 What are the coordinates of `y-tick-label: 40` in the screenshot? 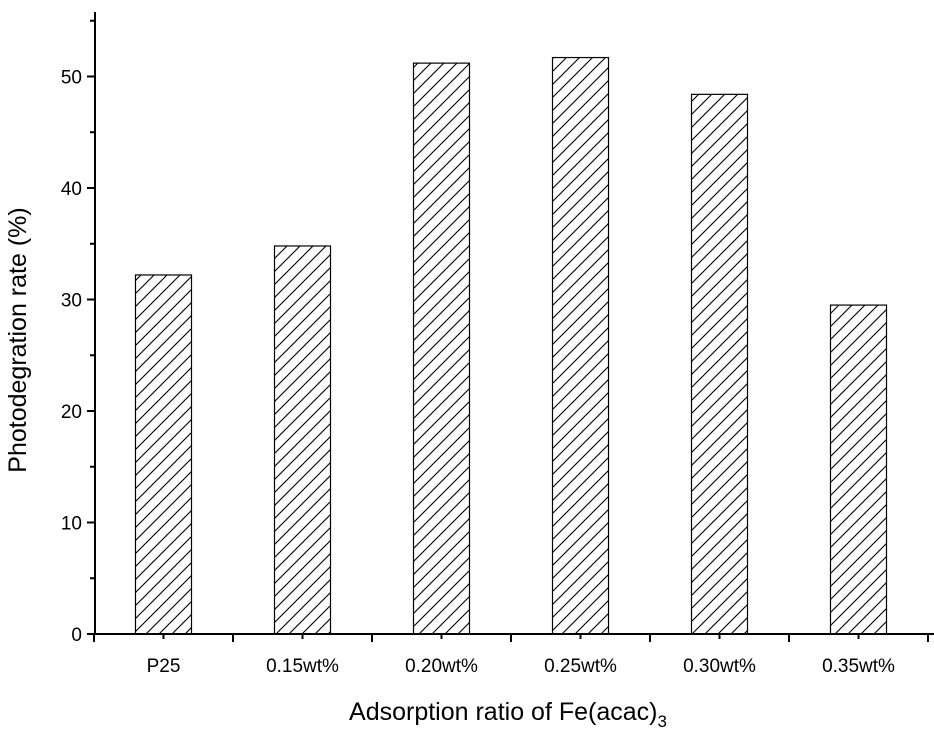 It's located at (71, 189).